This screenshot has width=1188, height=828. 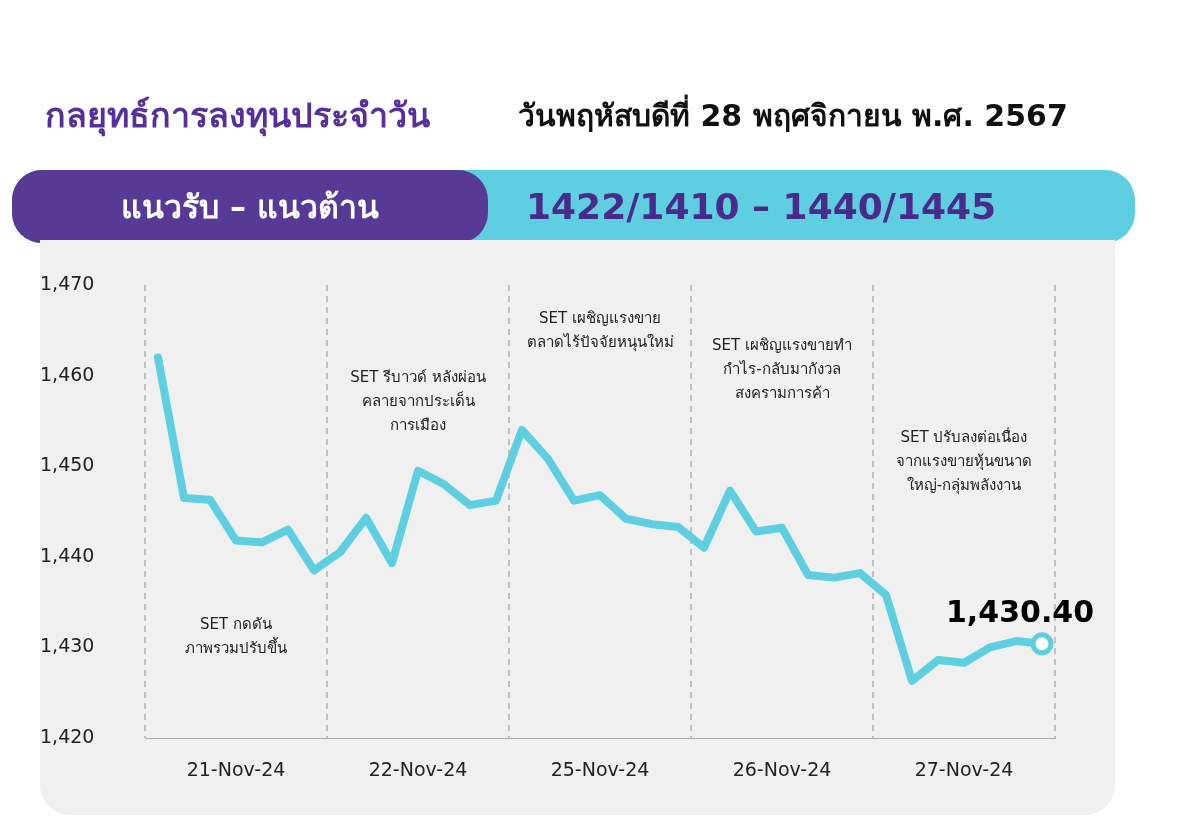 What do you see at coordinates (1020, 611) in the screenshot?
I see `data-label: 1,430.40` at bounding box center [1020, 611].